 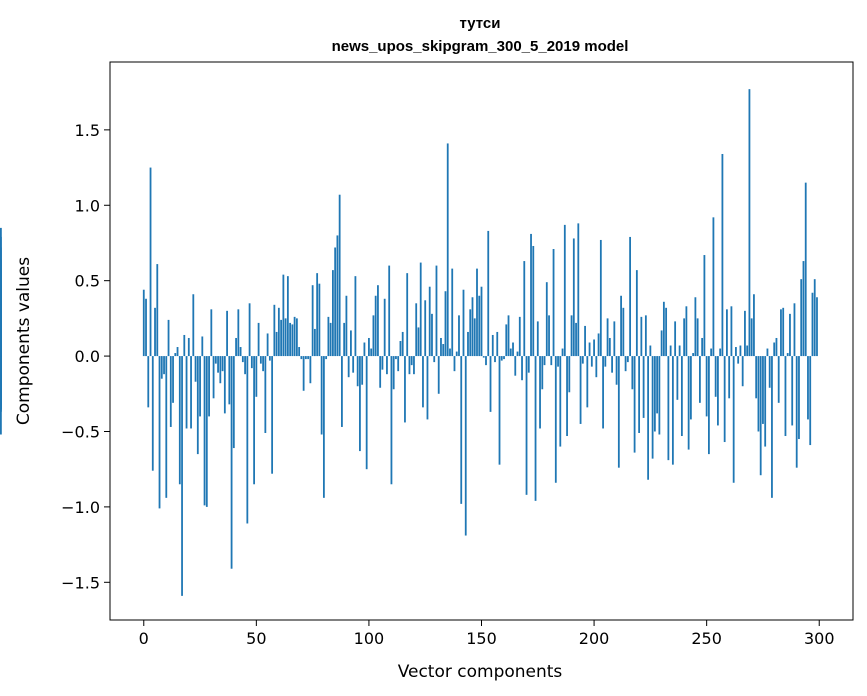 What do you see at coordinates (80, 431) in the screenshot?
I see `y-tick-label: −0.5` at bounding box center [80, 431].